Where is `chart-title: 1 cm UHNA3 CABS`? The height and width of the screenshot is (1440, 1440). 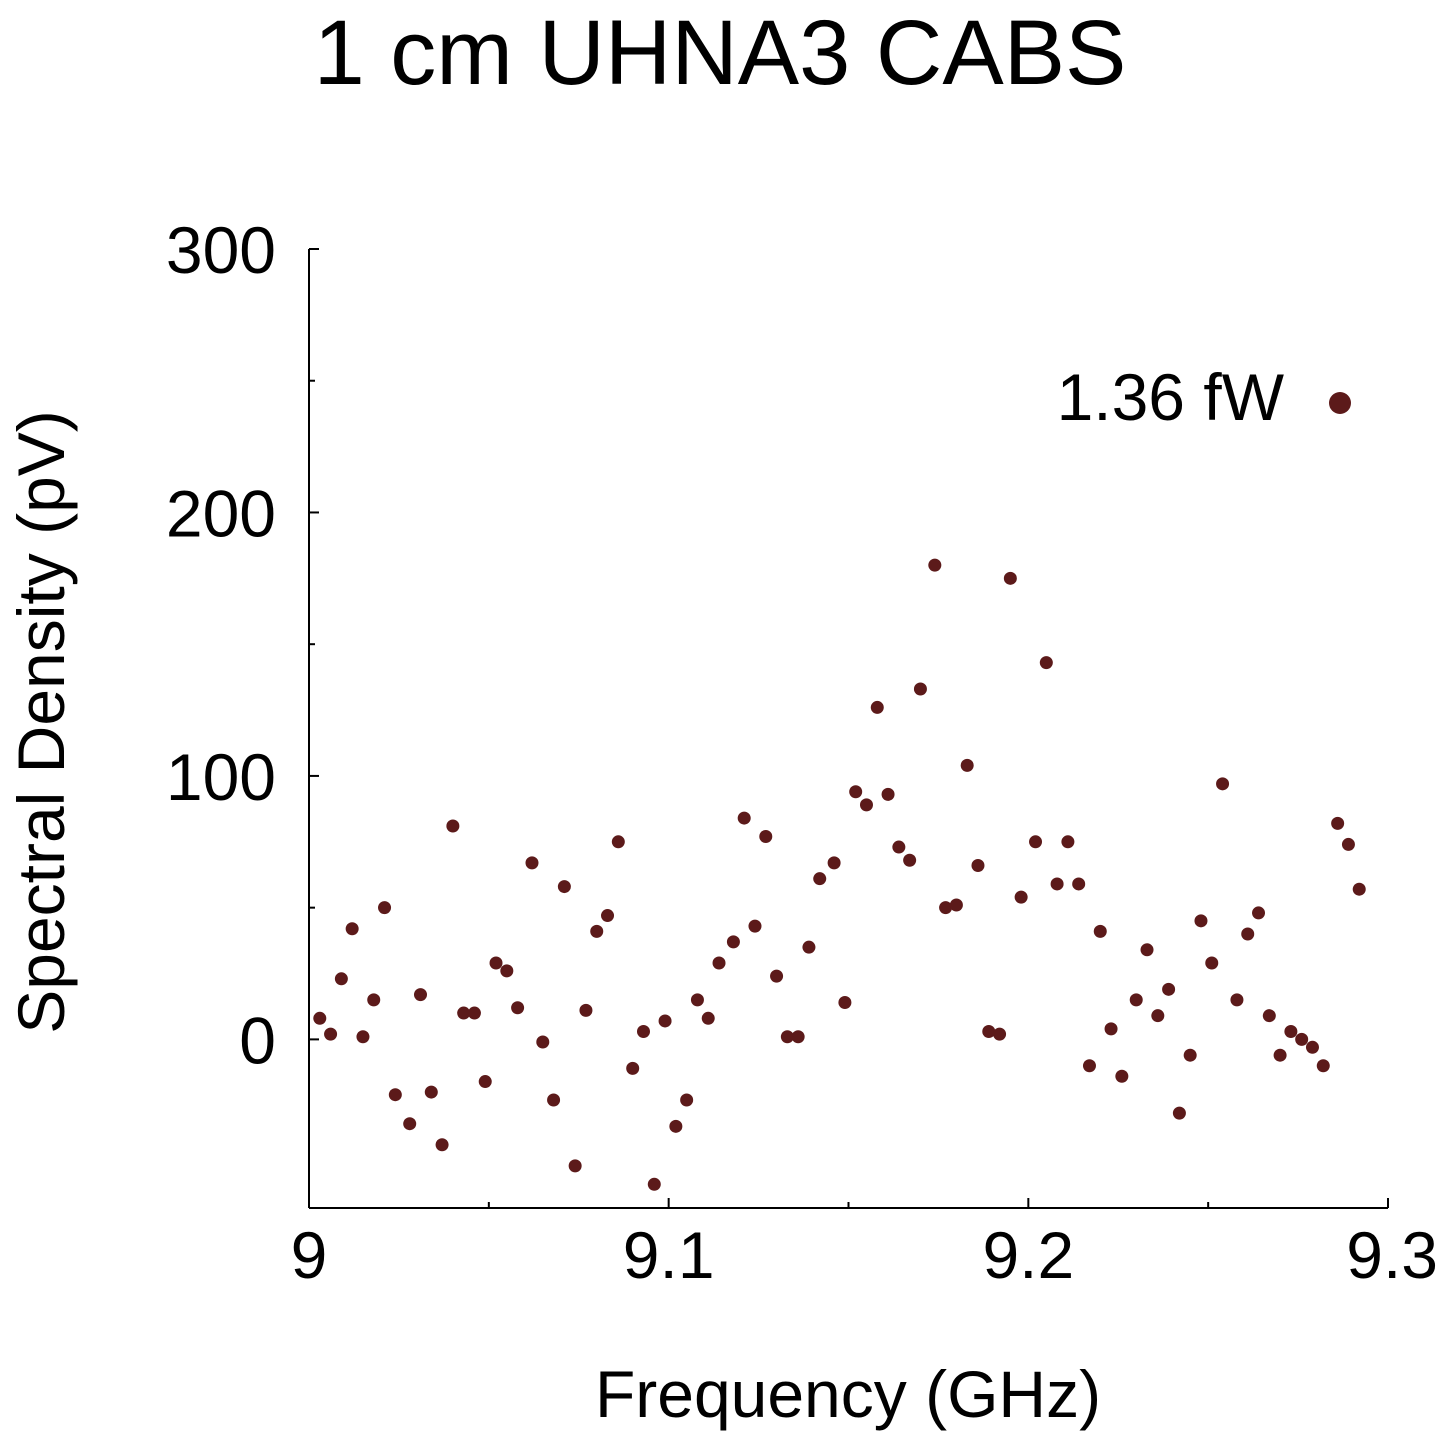 chart-title: 1 cm UHNA3 CABS is located at coordinates (720, 53).